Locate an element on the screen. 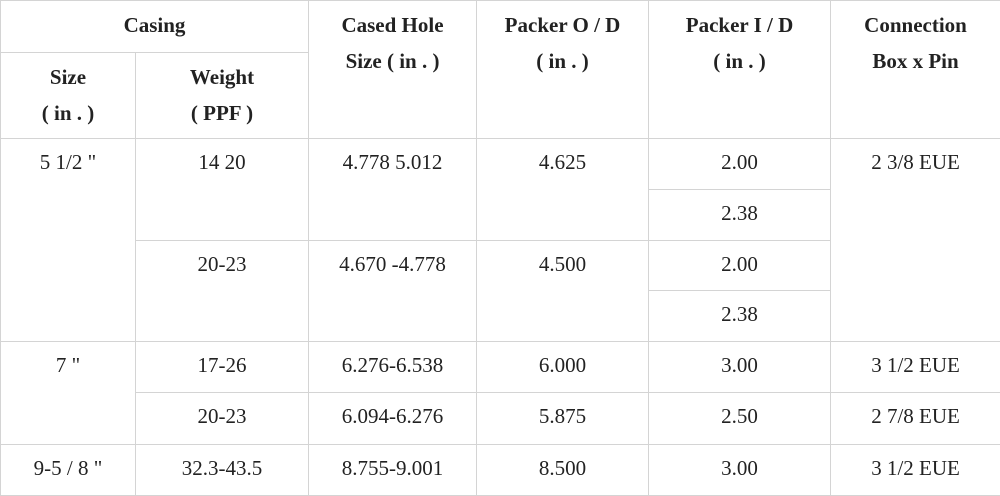 The image size is (1000, 496). cased-hole-cell: 8.755-9.001 is located at coordinates (393, 469).